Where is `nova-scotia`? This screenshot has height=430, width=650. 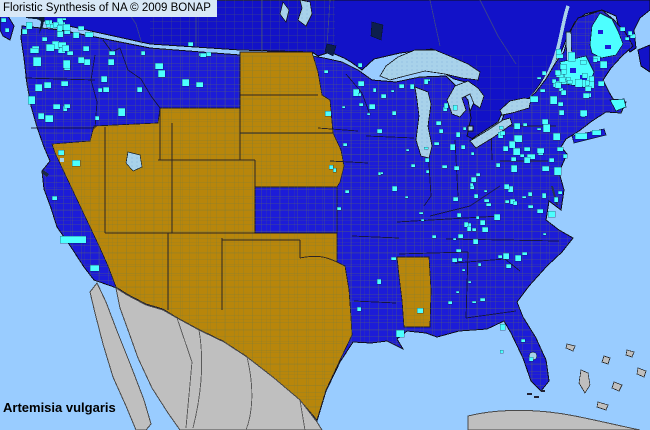
nova-scotia is located at coordinates (643, 58).